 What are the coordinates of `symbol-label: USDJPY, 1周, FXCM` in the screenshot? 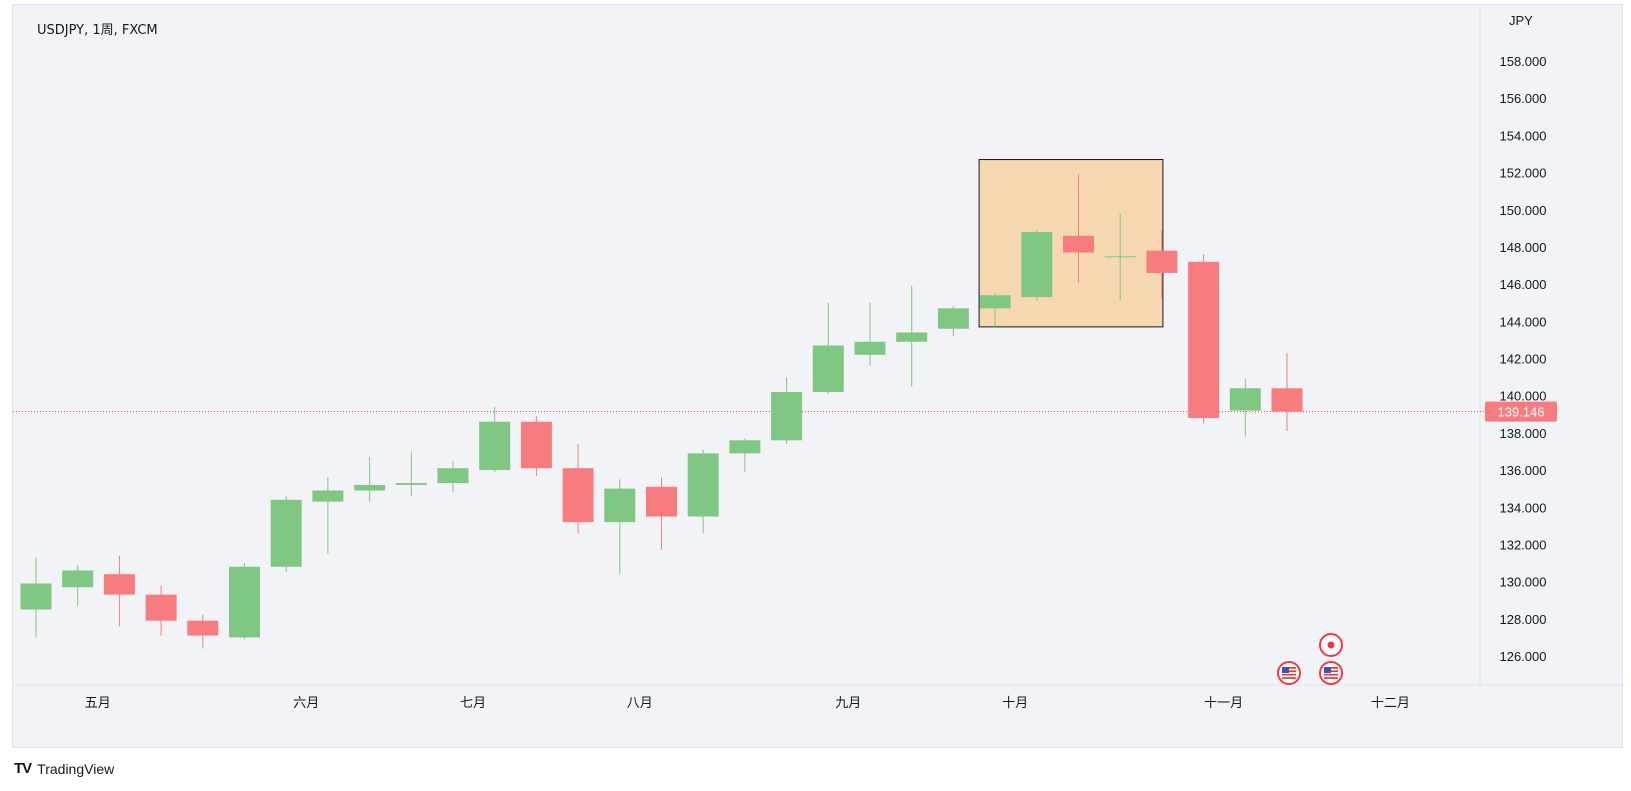 It's located at (97, 30).